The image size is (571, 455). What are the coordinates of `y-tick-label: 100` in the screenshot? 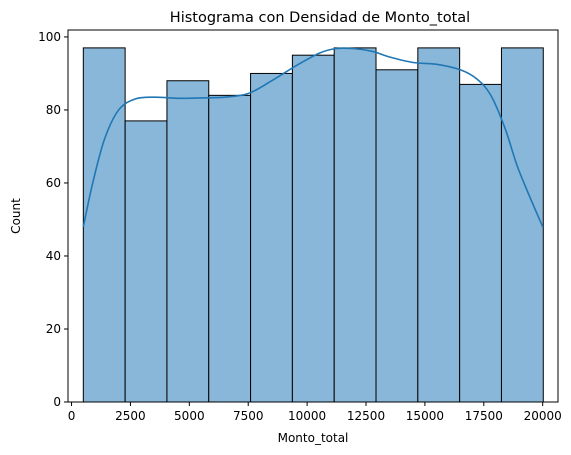 It's located at (49, 37).